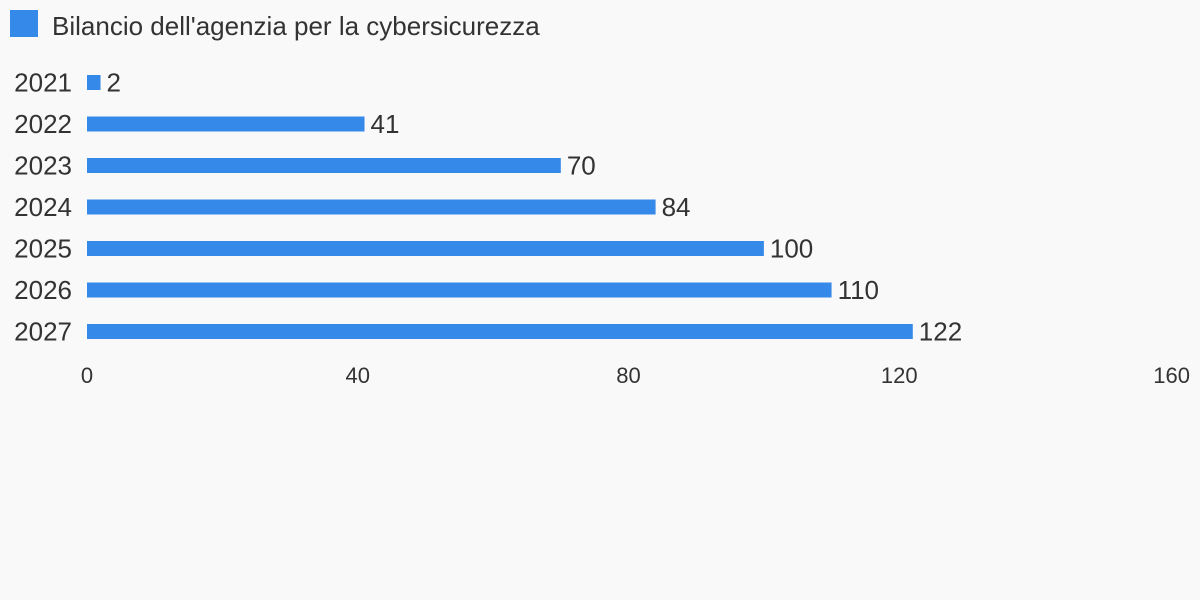 This screenshot has width=1200, height=600. I want to click on bar-2027, so click(500, 331).